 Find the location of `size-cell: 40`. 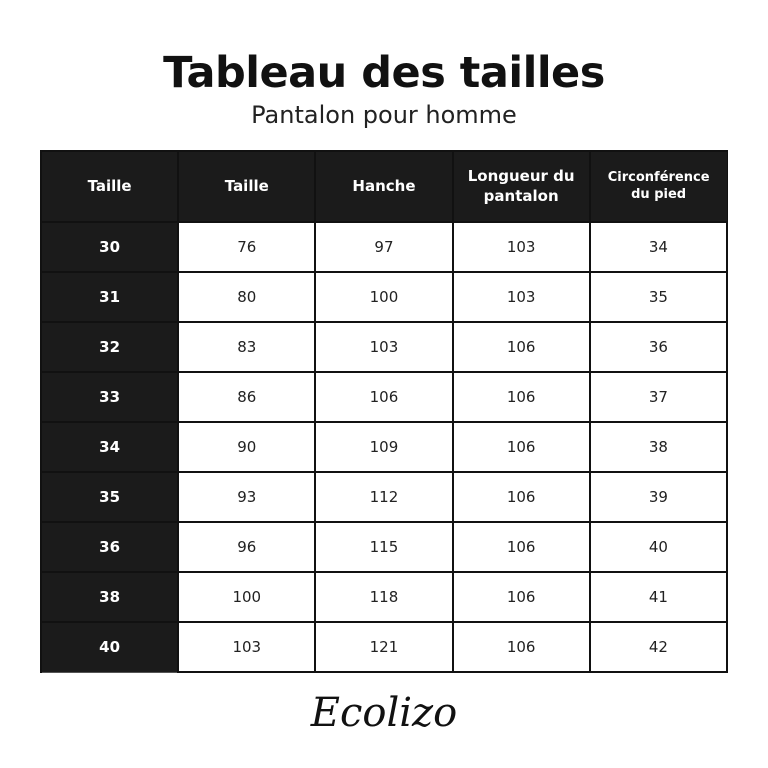

size-cell: 40 is located at coordinates (109, 647).